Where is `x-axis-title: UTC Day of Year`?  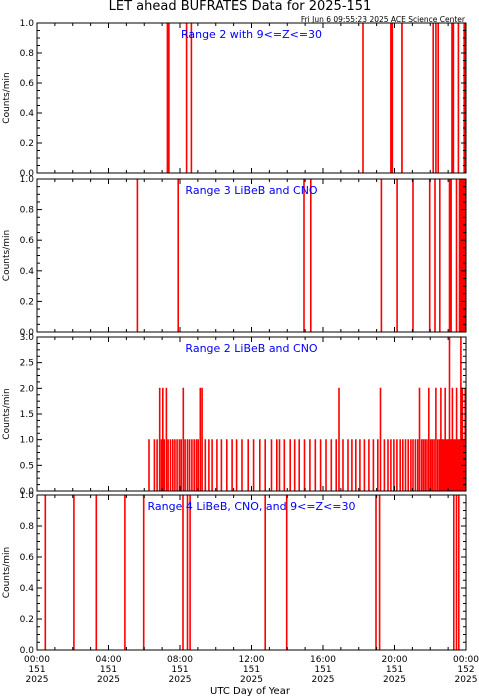 x-axis-title: UTC Day of Year is located at coordinates (250, 691).